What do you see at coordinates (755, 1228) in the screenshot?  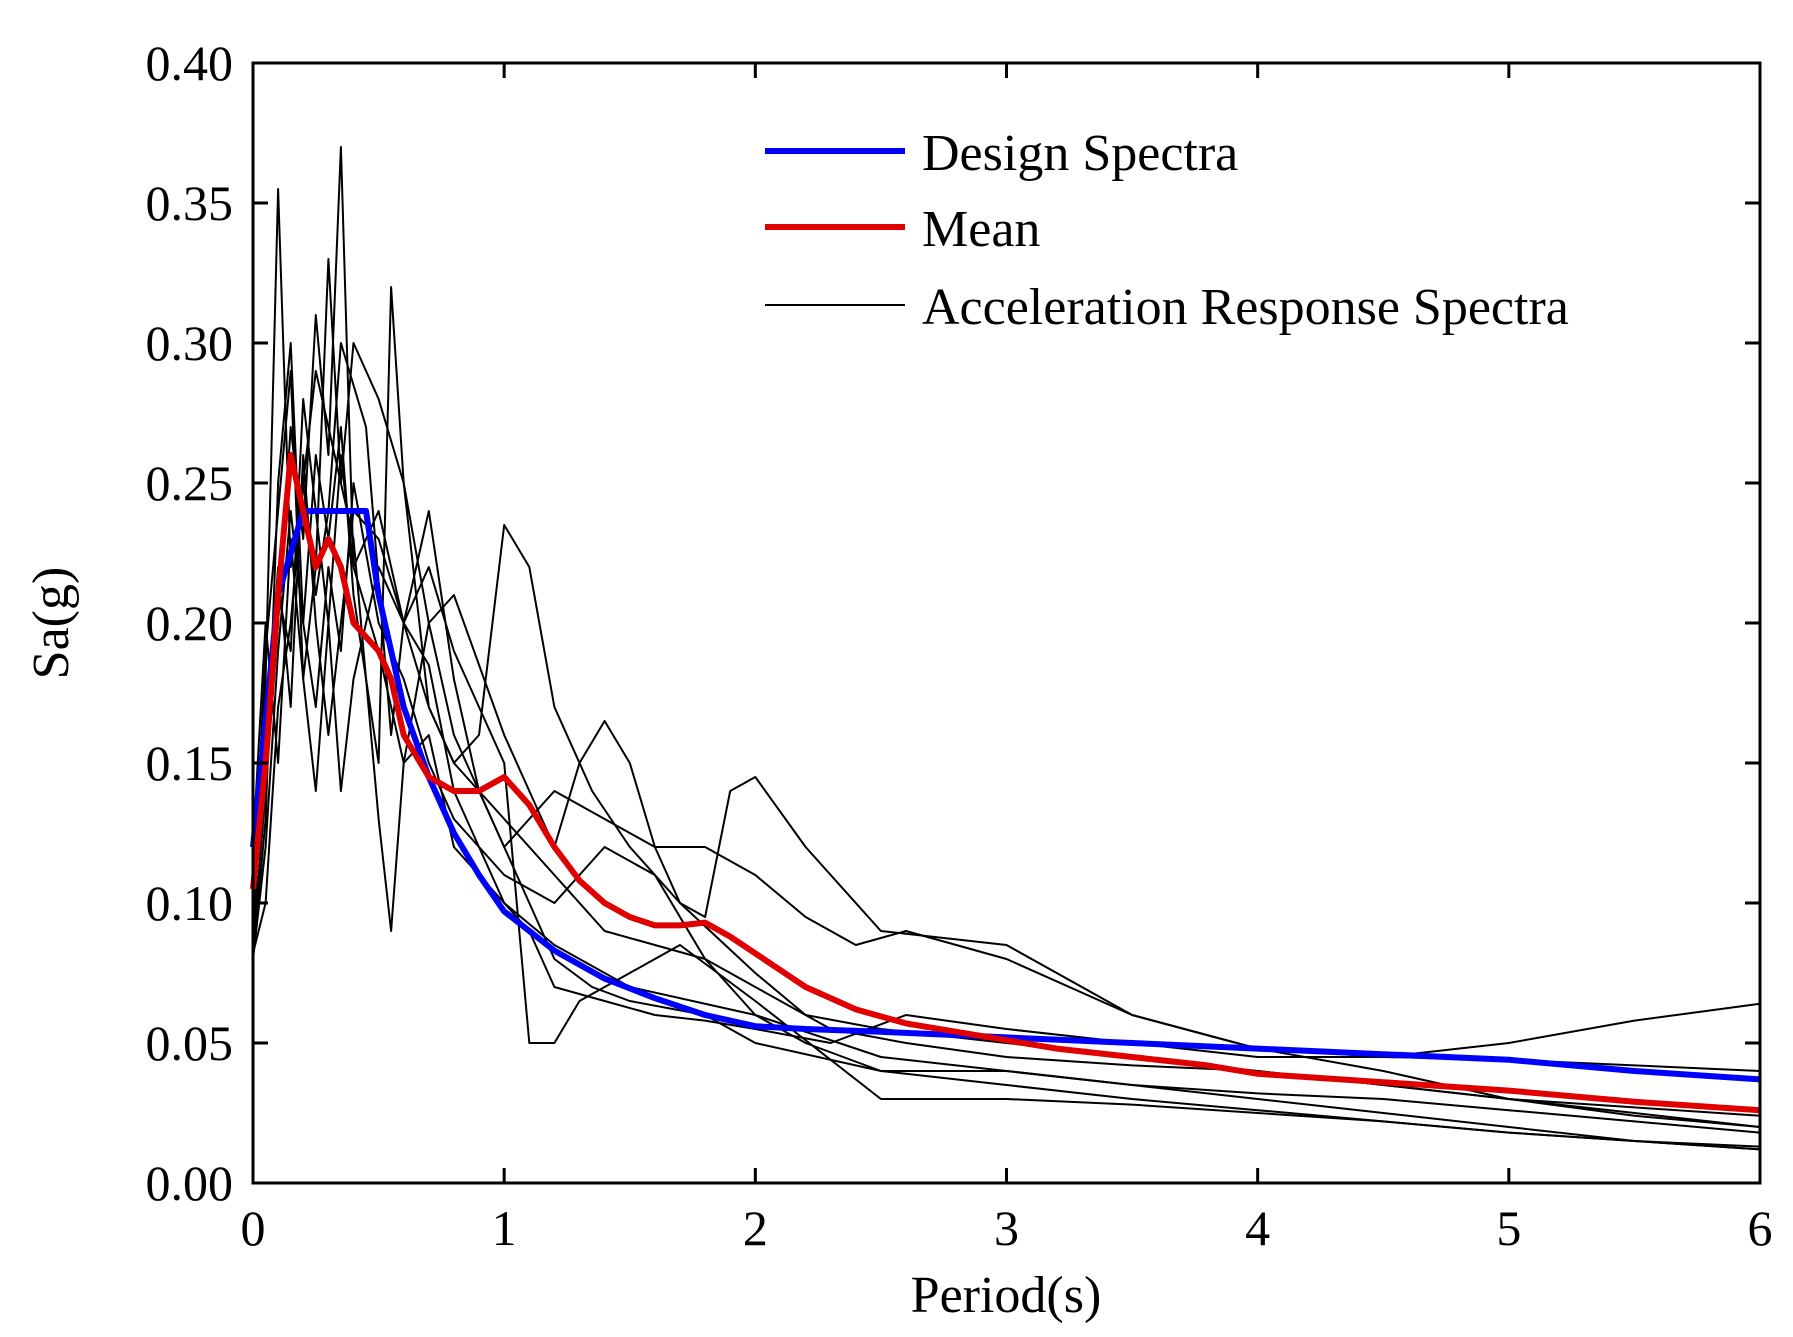 I see `x-tick-label: 2` at bounding box center [755, 1228].